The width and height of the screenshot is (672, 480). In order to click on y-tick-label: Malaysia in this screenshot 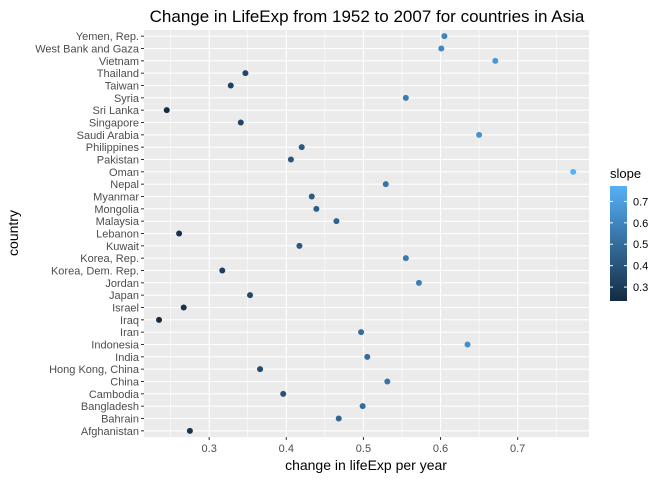, I will do `click(118, 222)`.